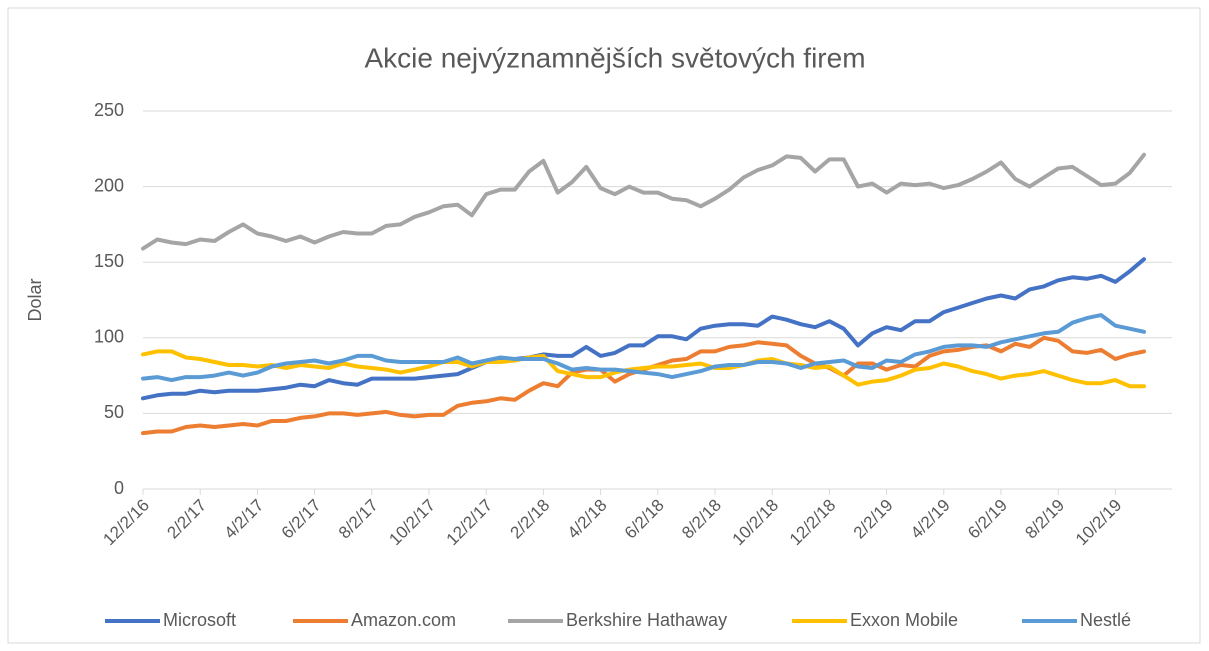  Describe the element at coordinates (109, 337) in the screenshot. I see `y-tick-label: 100` at that location.